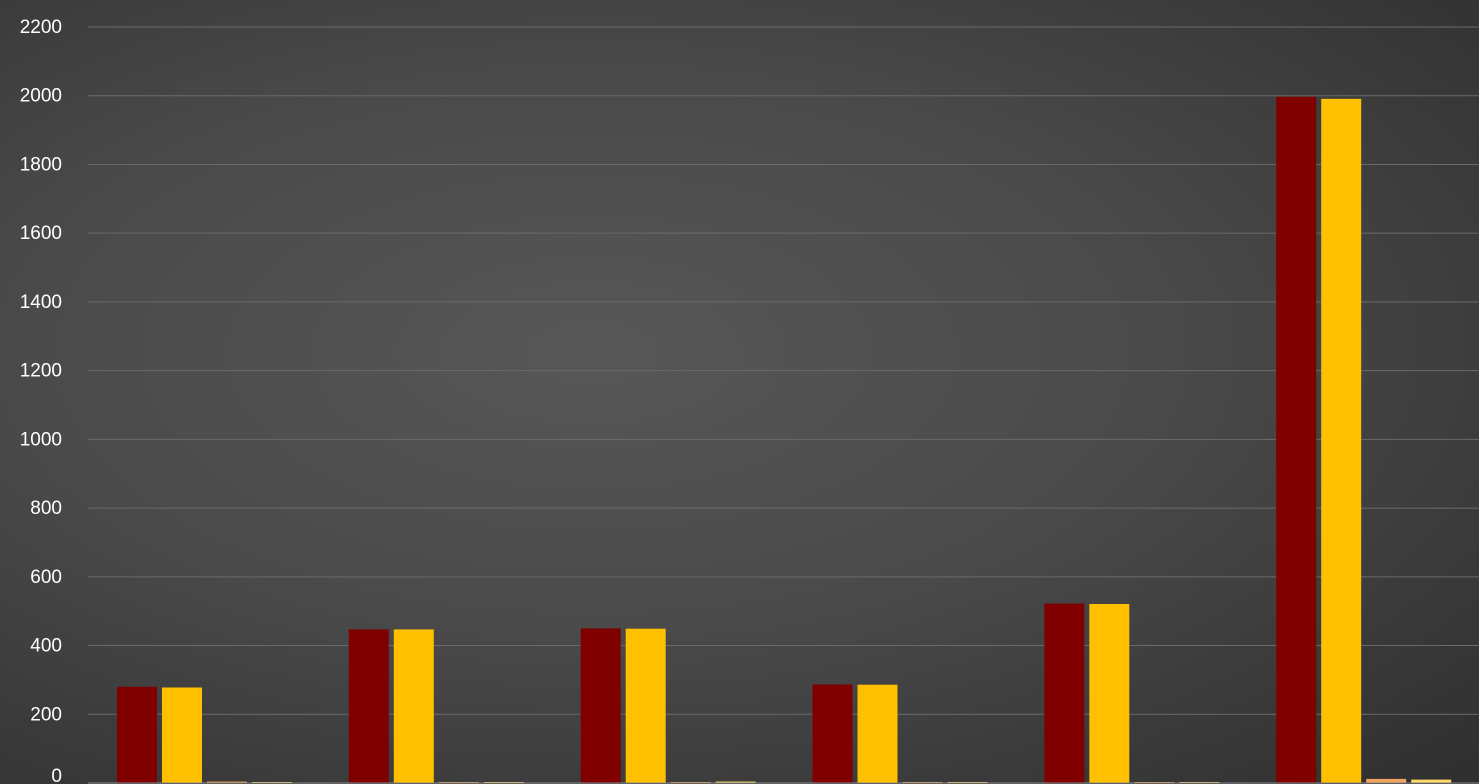 Image resolution: width=1479 pixels, height=784 pixels. Describe the element at coordinates (56, 775) in the screenshot. I see `y-tick-label: 0` at that location.